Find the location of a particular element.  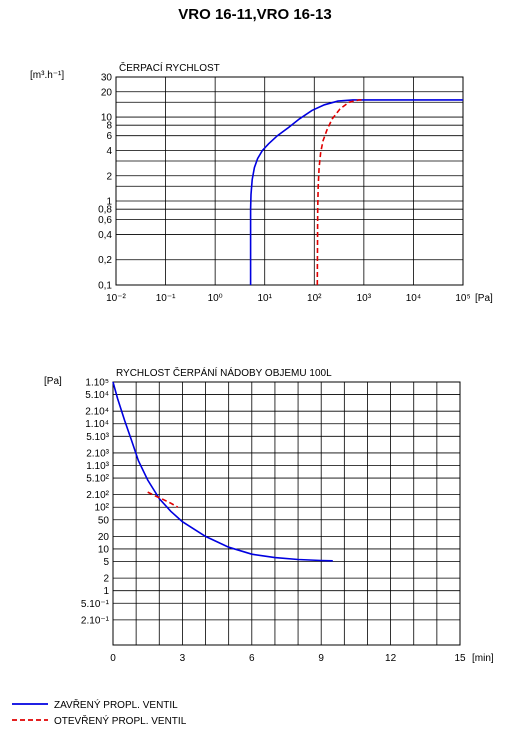

y-tick-label: 1.10³ is located at coordinates (97, 466).